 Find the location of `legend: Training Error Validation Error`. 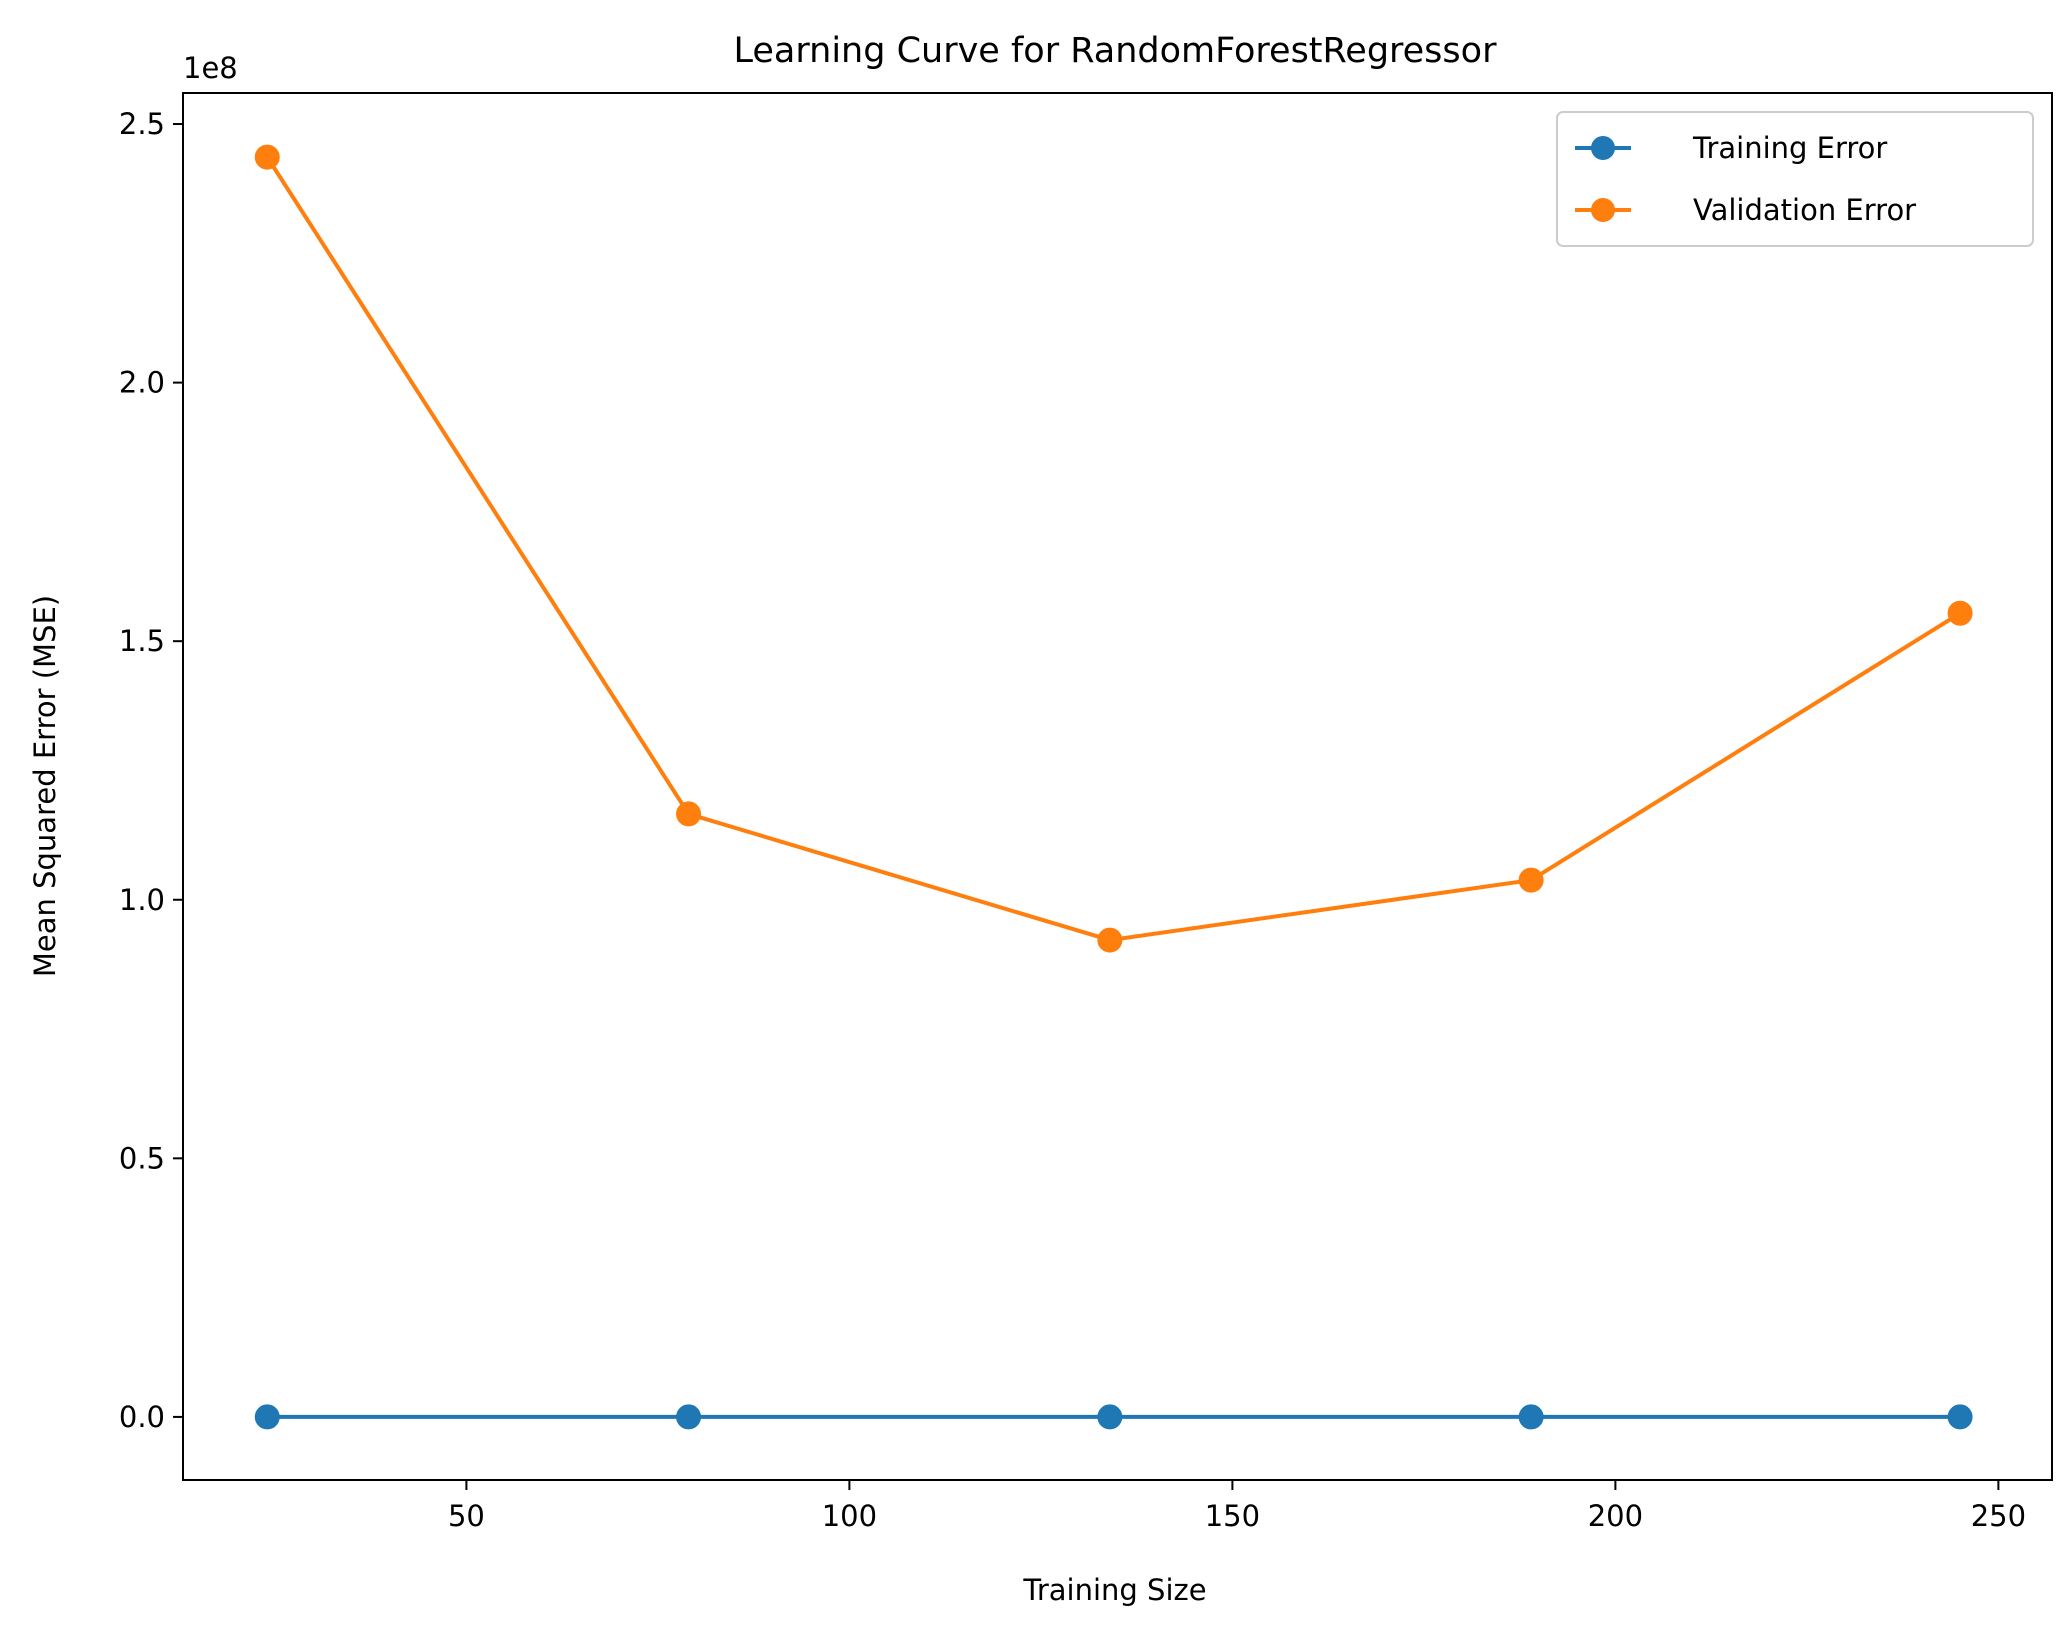

legend: Training Error Validation Error is located at coordinates (1795, 179).